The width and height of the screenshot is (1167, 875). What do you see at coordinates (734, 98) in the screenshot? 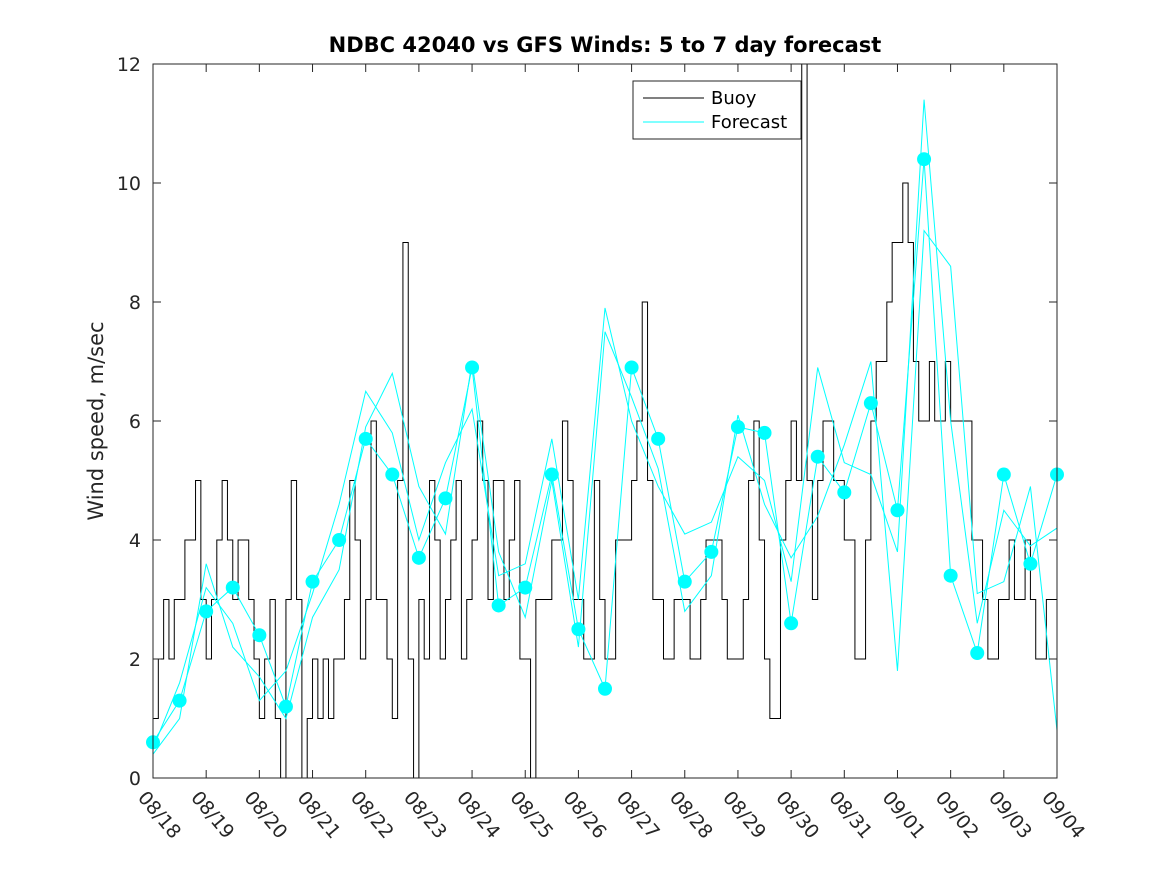
I see `legend-buoy-label: Buoy` at bounding box center [734, 98].